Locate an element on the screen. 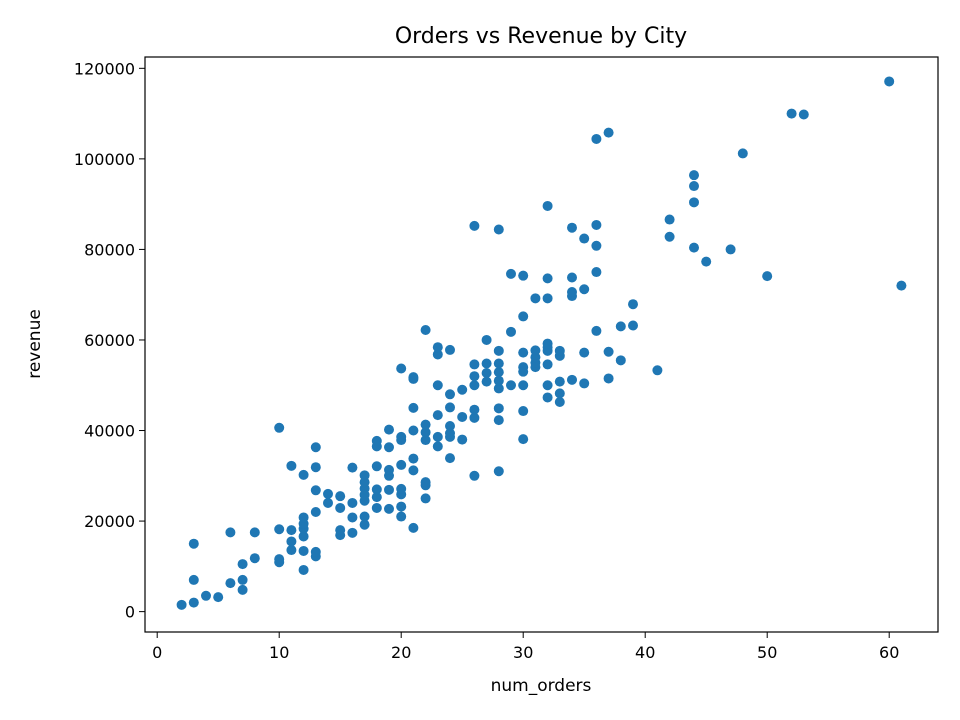  y-axis: 0 20000 40000 60000 80000 100000 120000 is located at coordinates (109, 340).